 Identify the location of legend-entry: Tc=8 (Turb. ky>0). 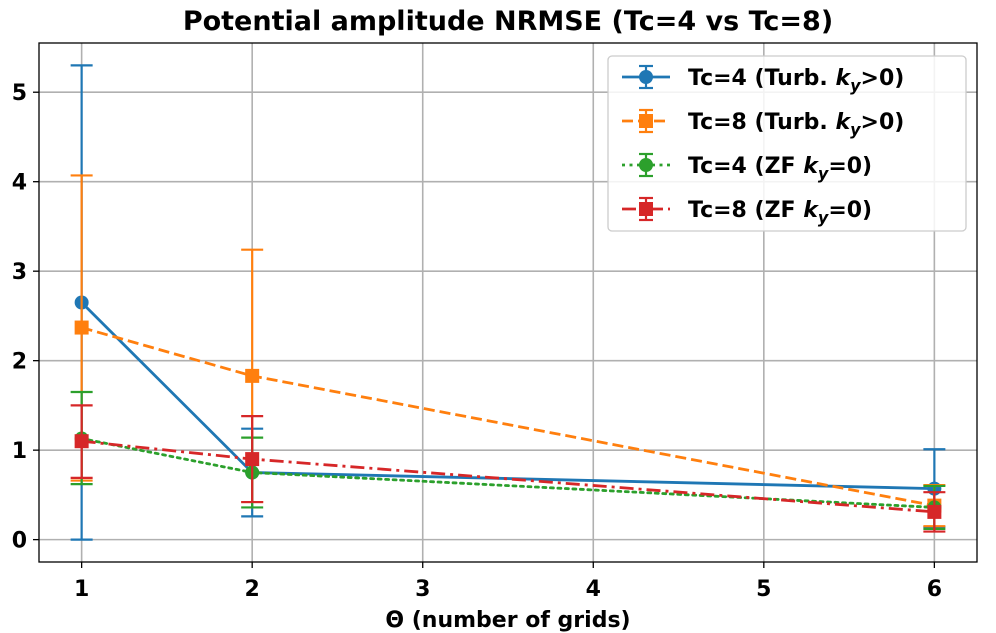
(763, 123).